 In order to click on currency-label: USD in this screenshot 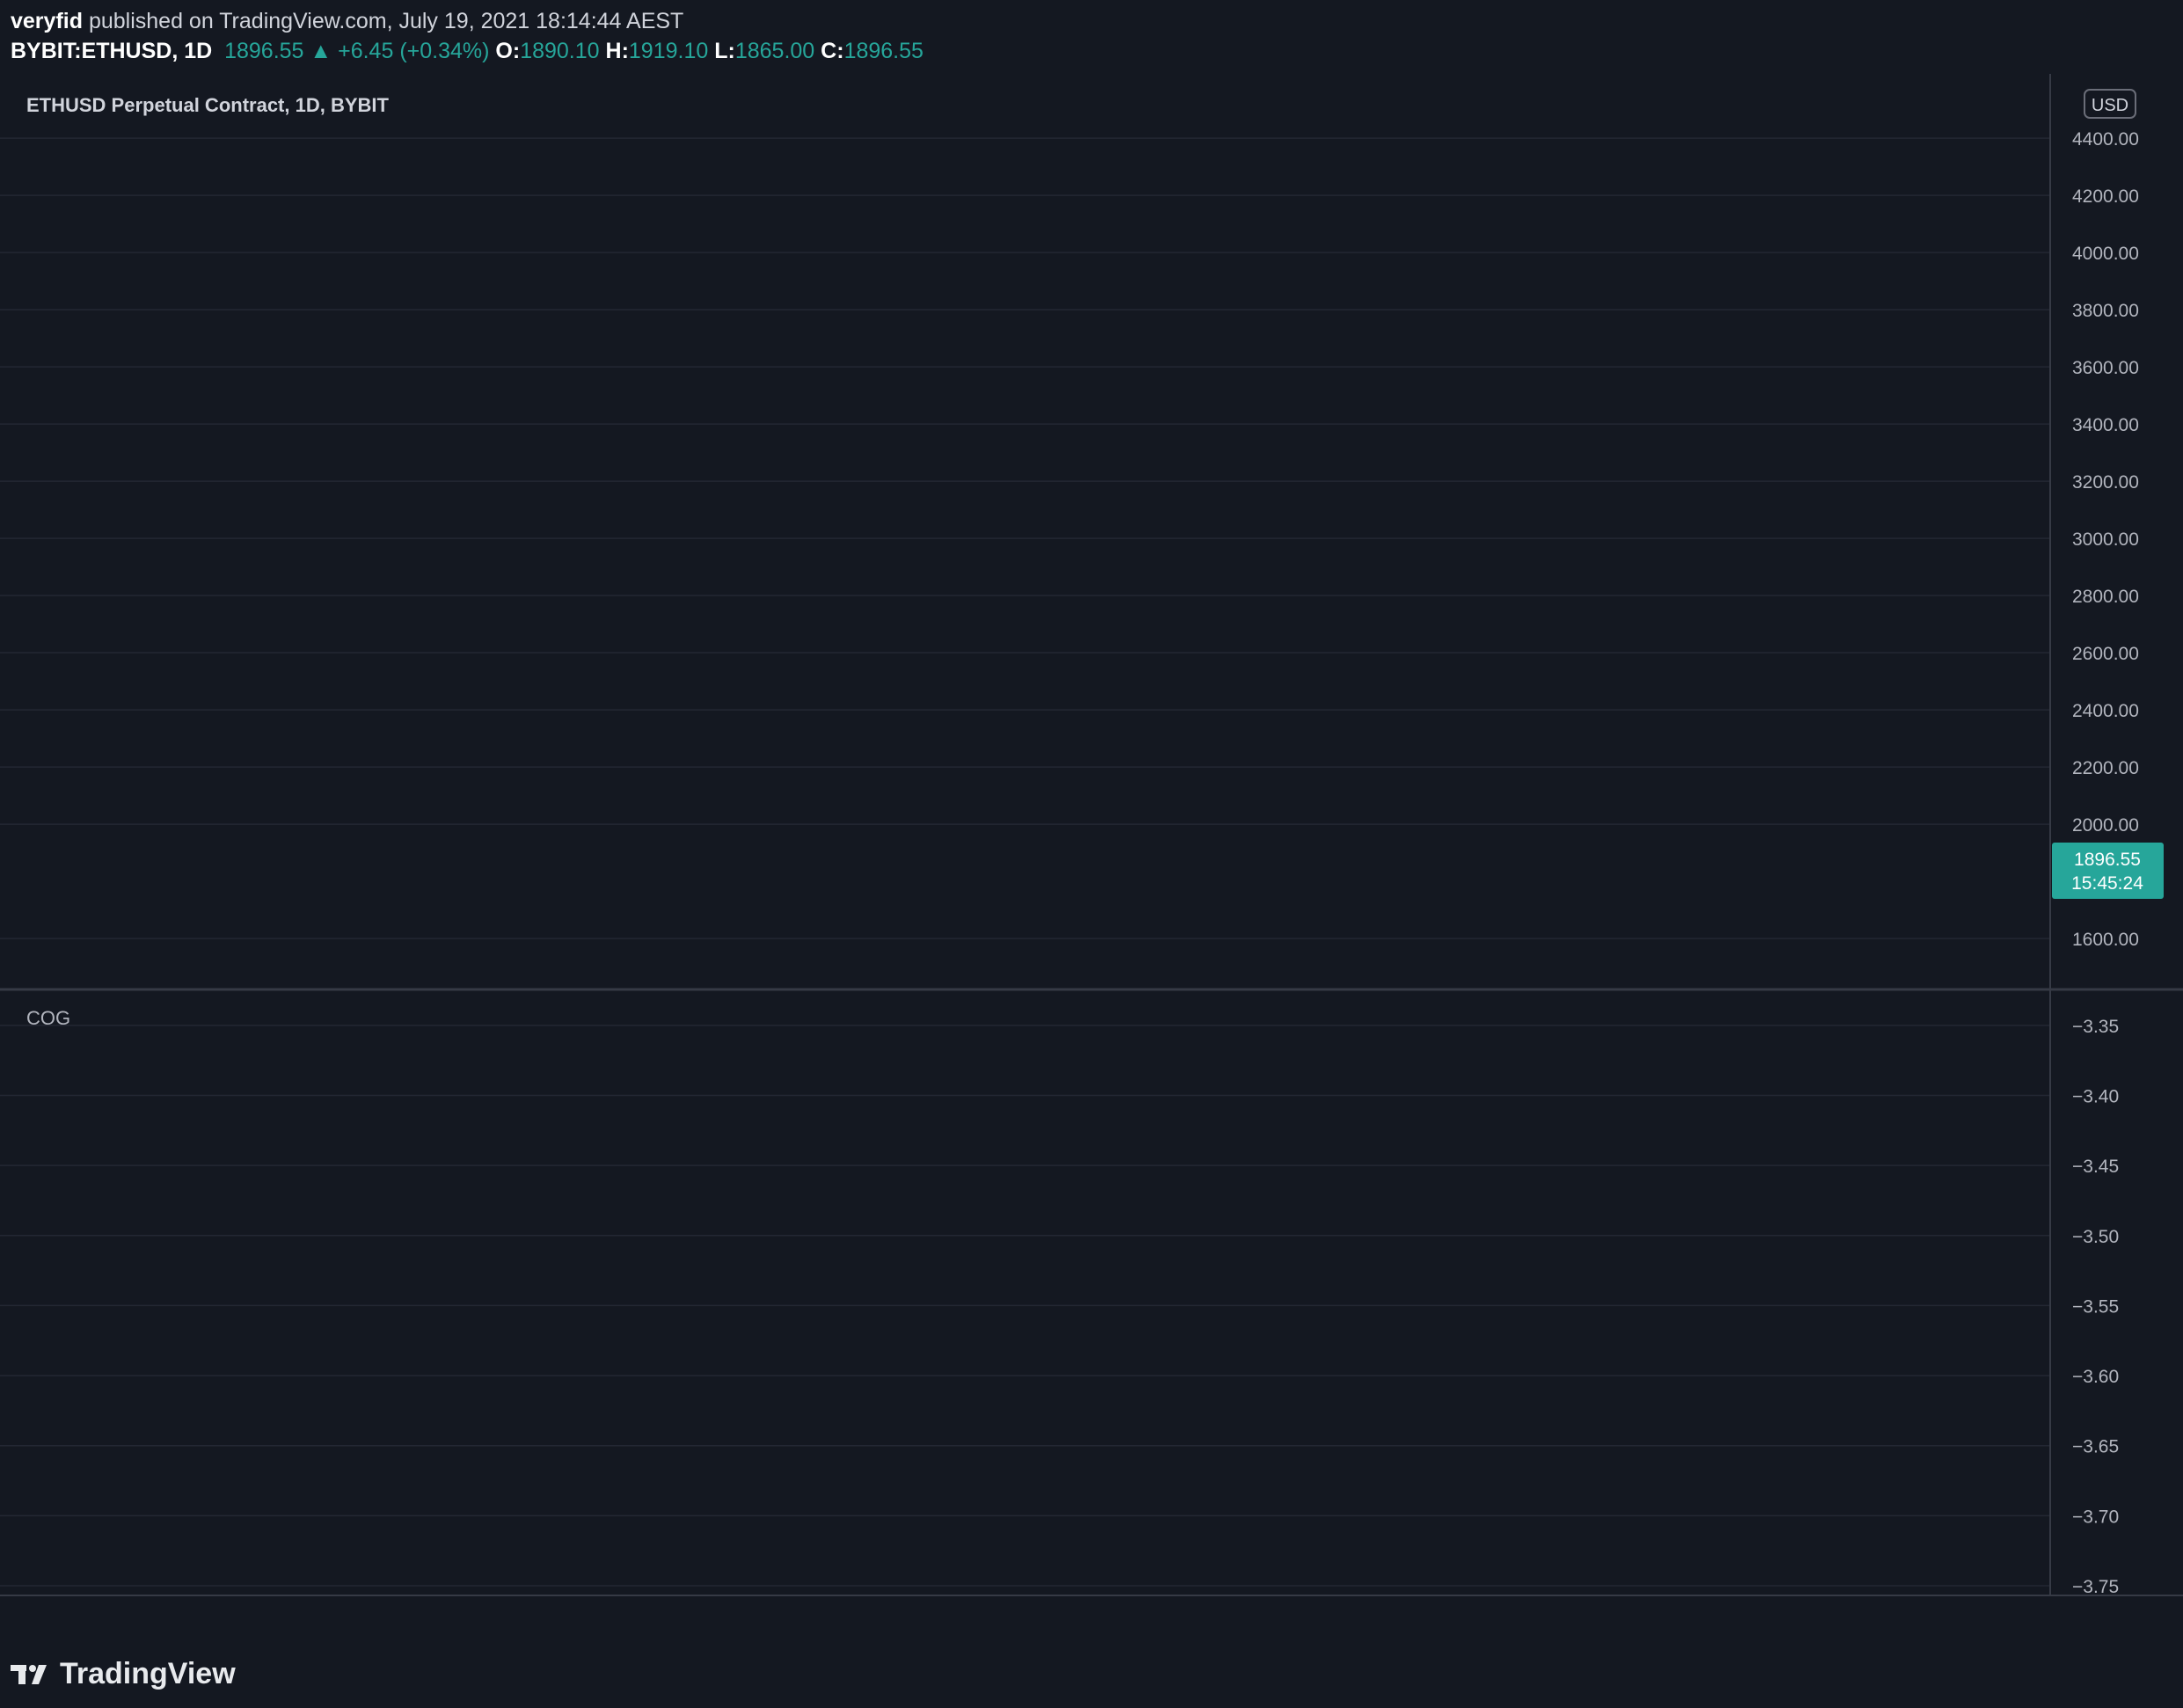, I will do `click(2110, 106)`.